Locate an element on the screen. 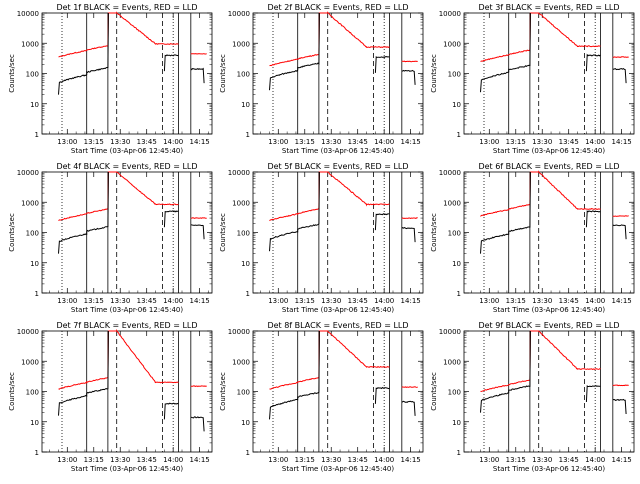 This screenshot has width=640, height=484. panel-title: Det 5f BLACK = Events, RED = LLD is located at coordinates (337, 166).